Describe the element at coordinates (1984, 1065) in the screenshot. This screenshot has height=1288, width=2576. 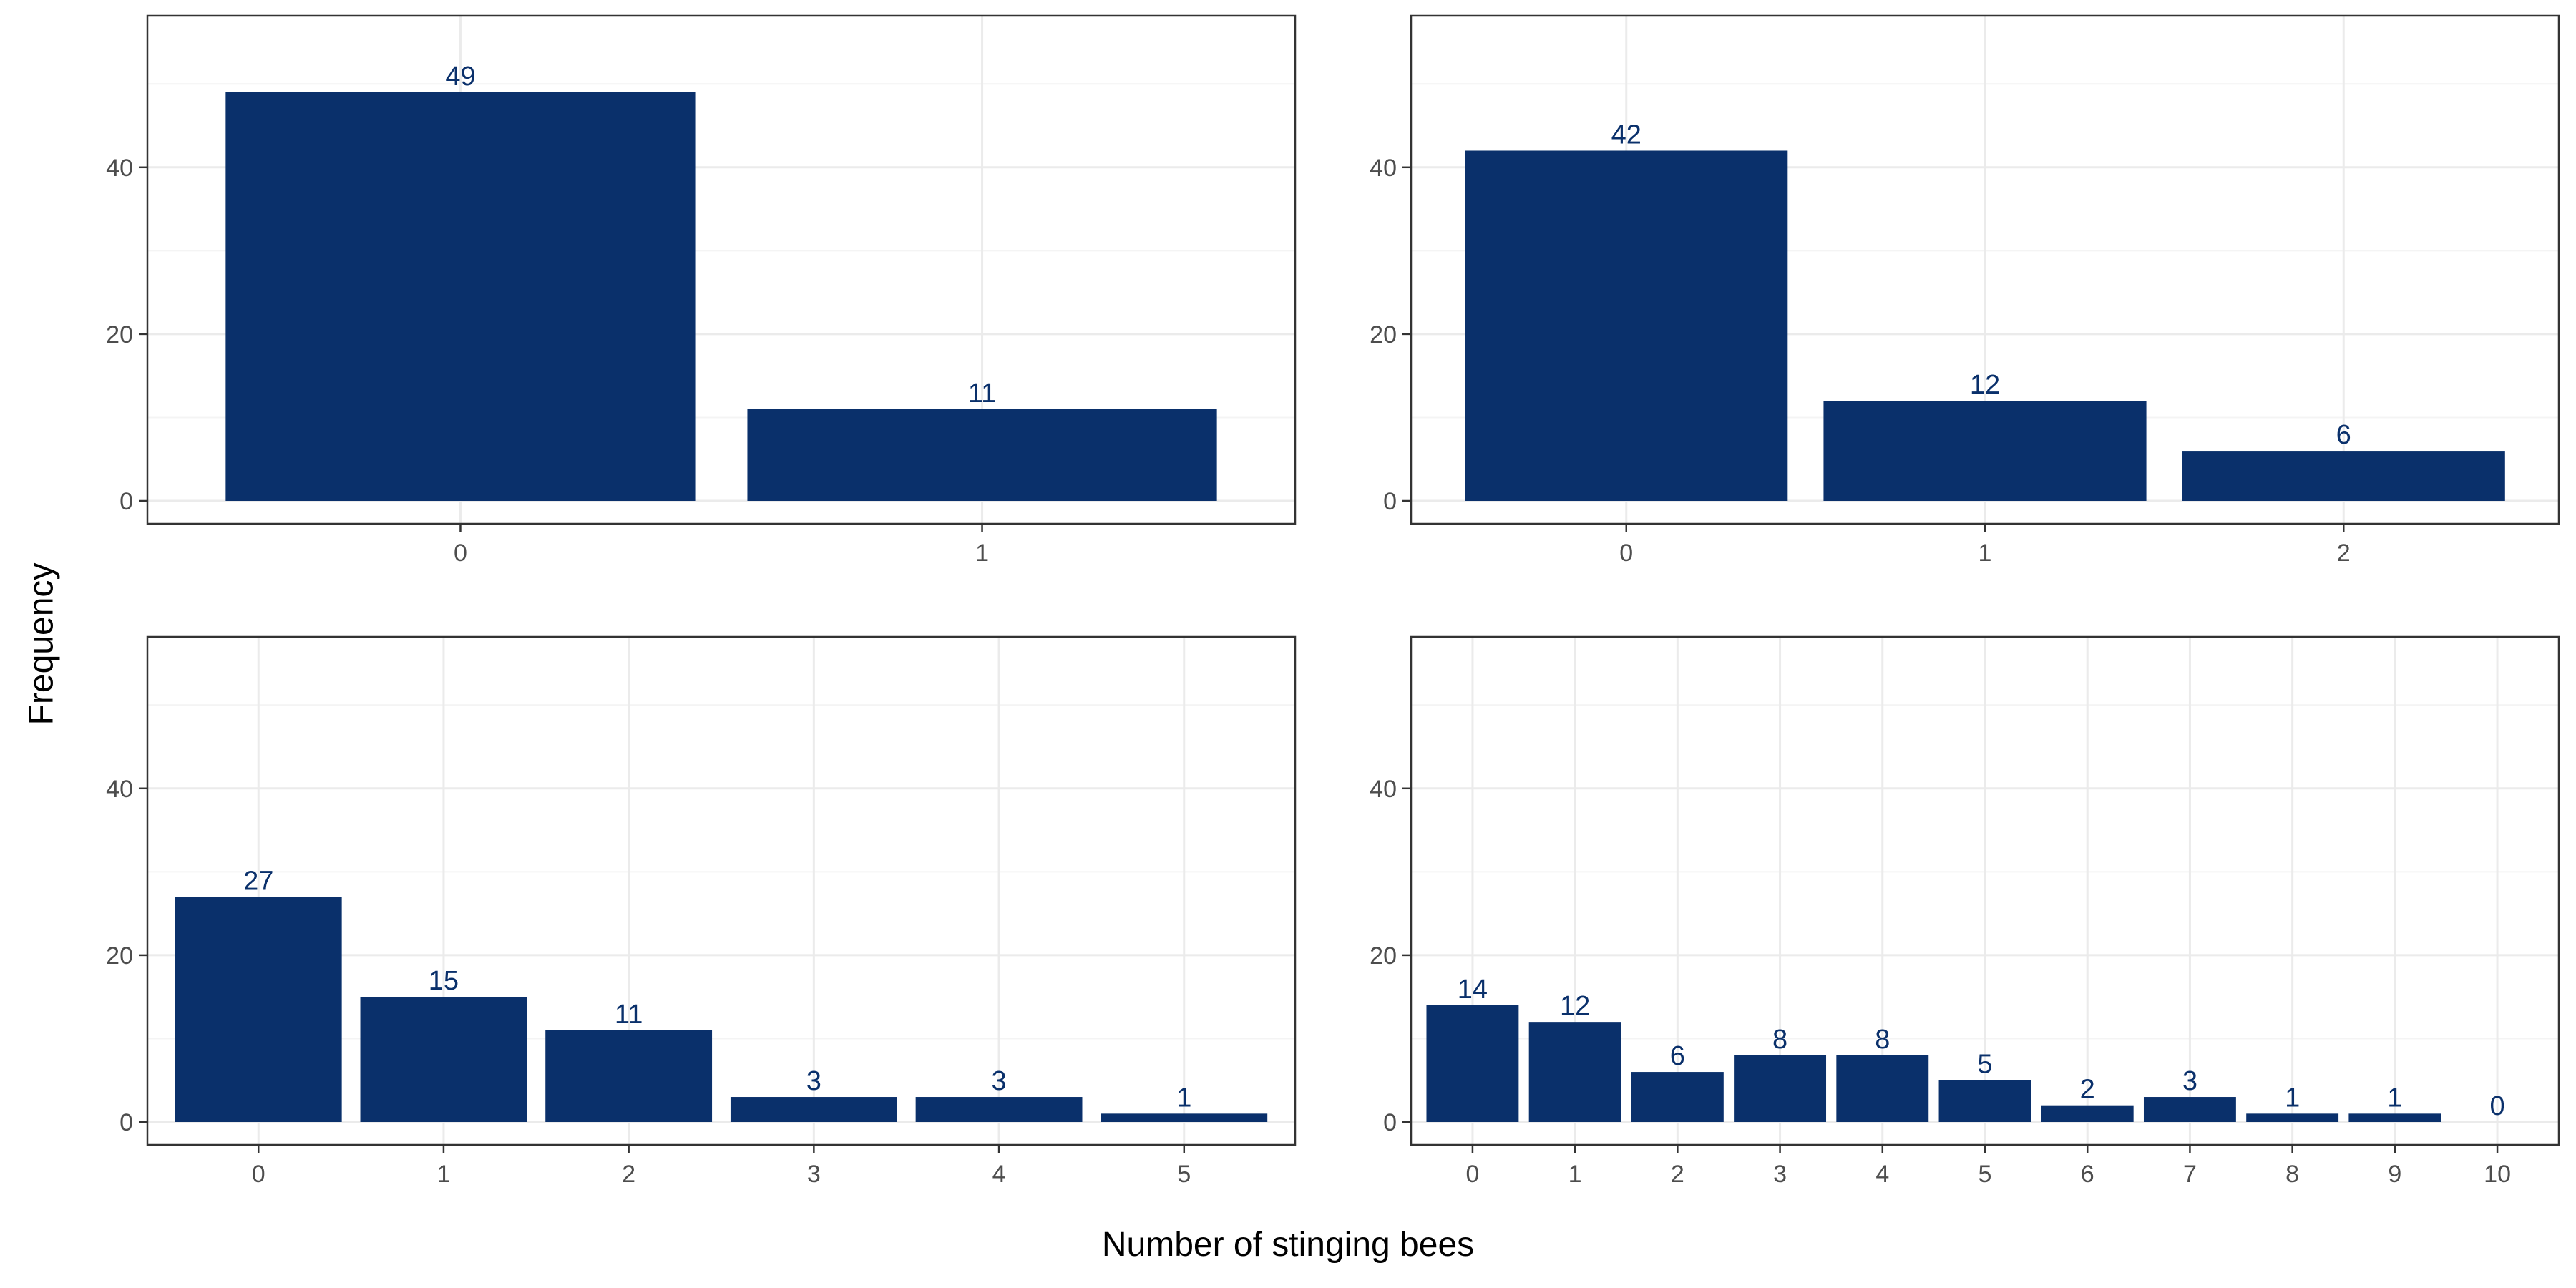
I see `data-label: 5` at that location.